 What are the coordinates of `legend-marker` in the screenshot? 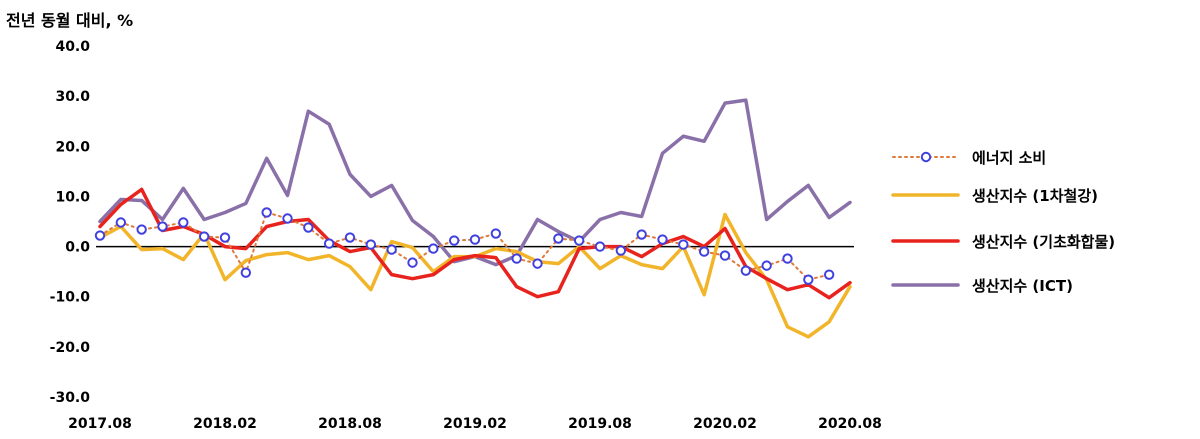 It's located at (926, 157).